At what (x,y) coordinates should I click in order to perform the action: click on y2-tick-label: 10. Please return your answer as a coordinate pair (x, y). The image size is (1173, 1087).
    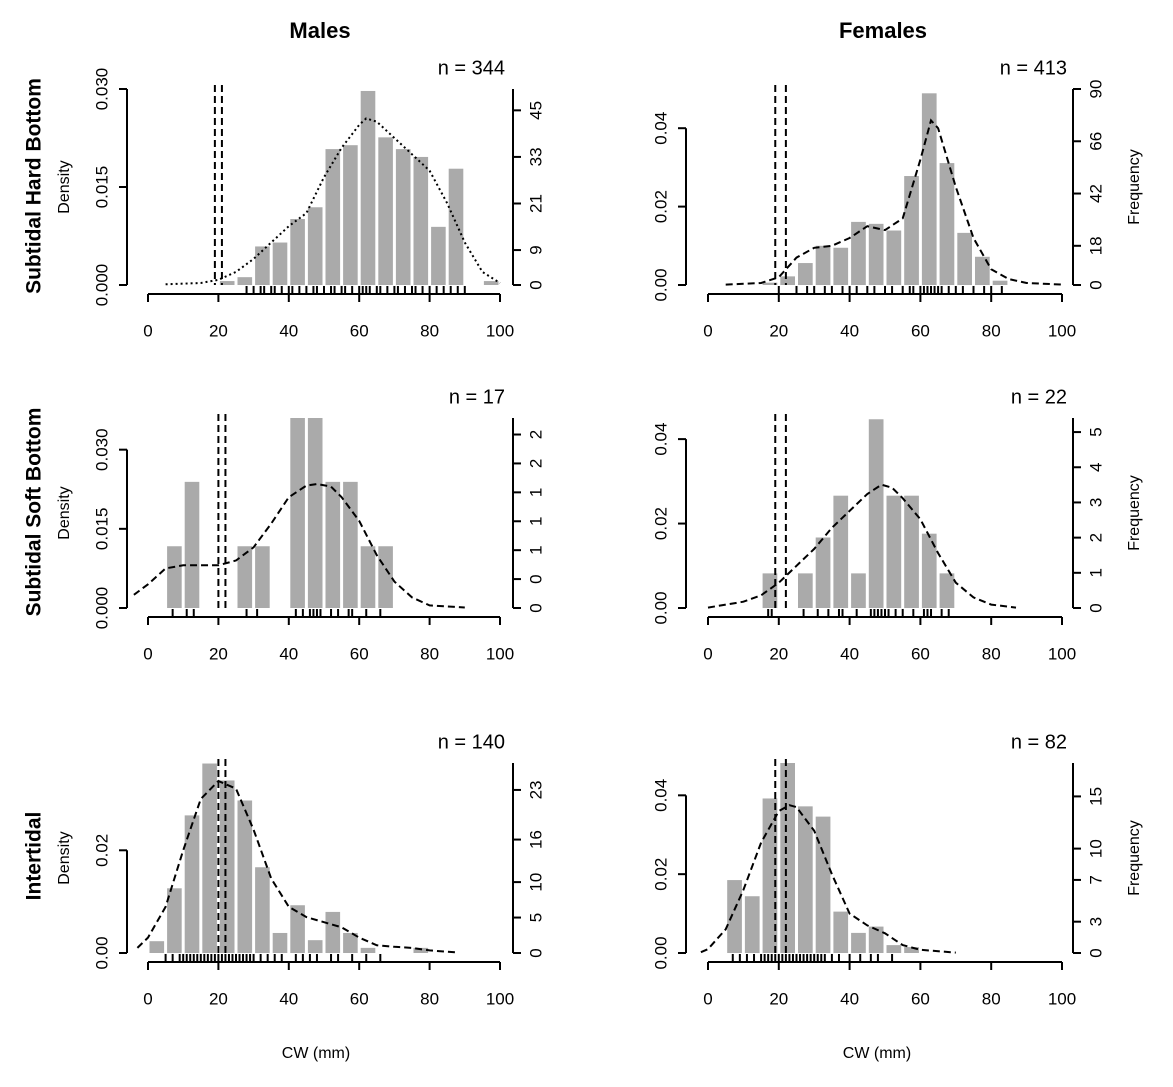
    Looking at the image, I should click on (1095, 848).